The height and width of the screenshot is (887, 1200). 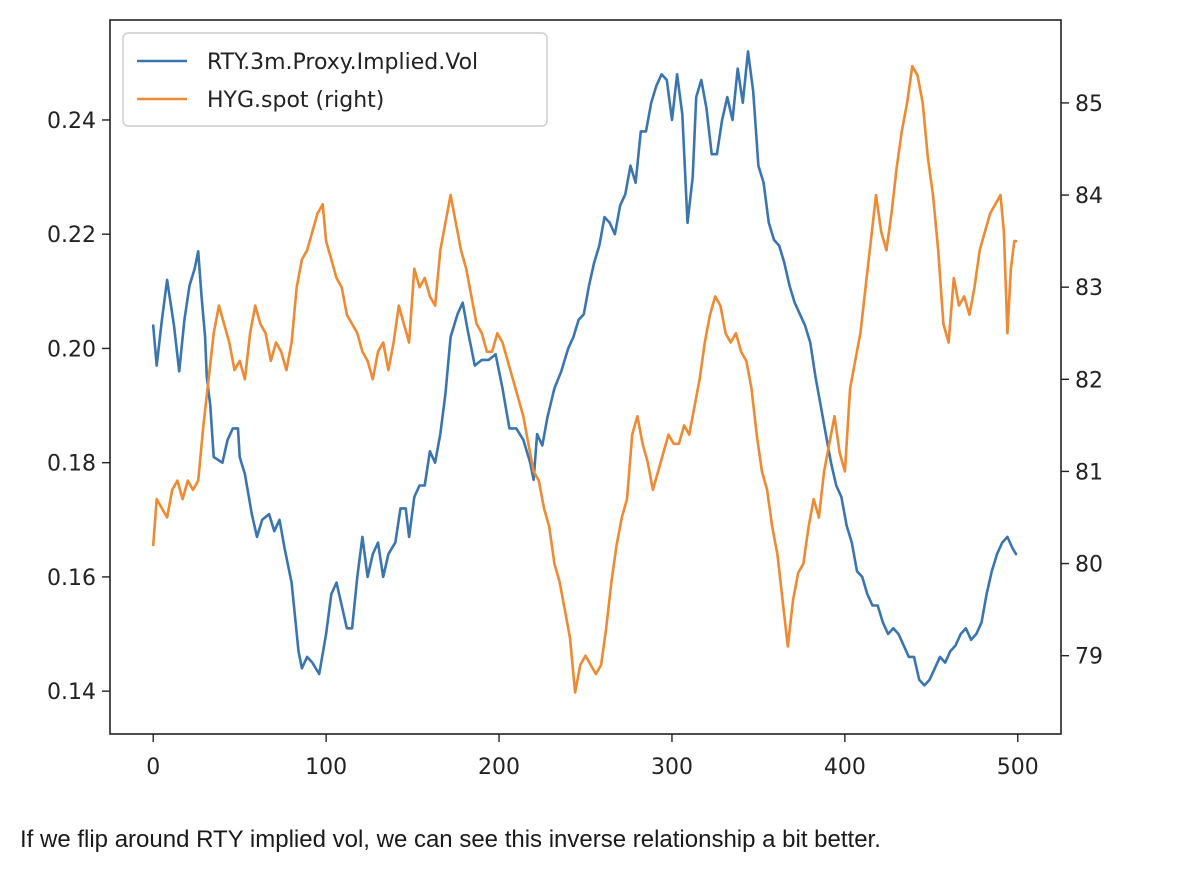 I want to click on x-tick-label: 200, so click(x=499, y=767).